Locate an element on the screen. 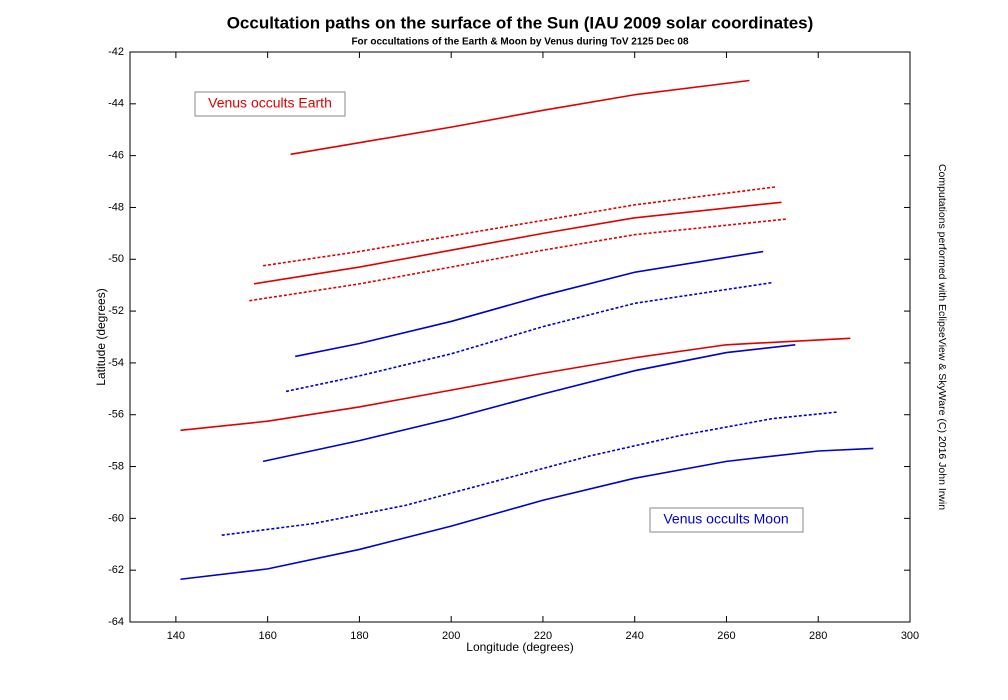 Image resolution: width=1008 pixels, height=700 pixels. y-tick-label: -60 is located at coordinates (116, 518).